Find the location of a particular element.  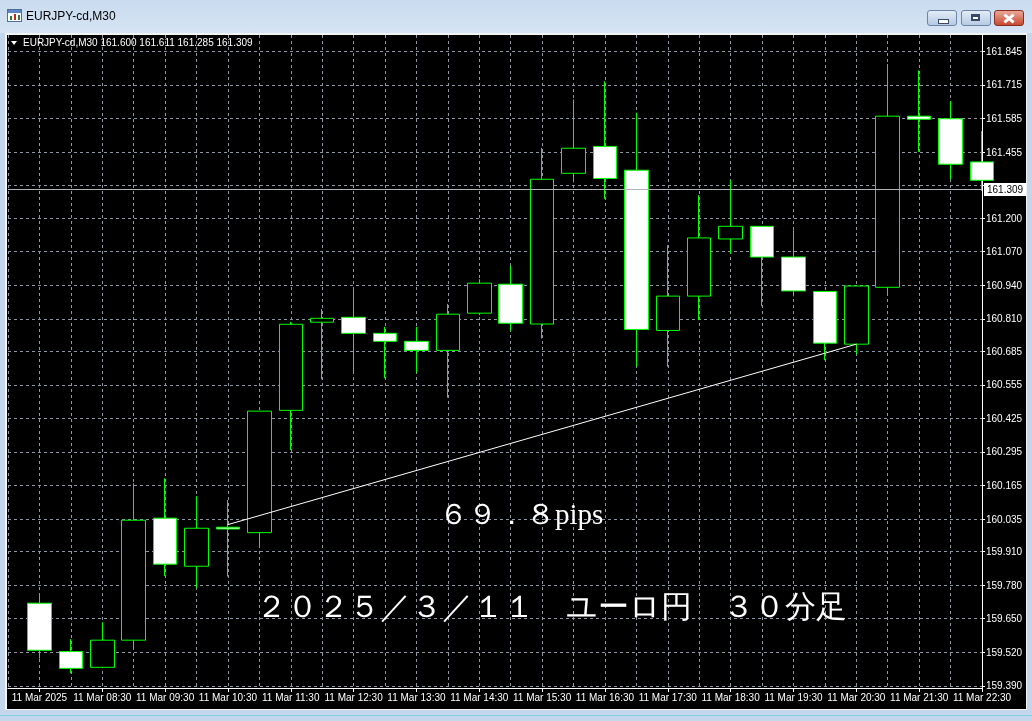

y-tick-label: 159.650 is located at coordinates (1004, 619).